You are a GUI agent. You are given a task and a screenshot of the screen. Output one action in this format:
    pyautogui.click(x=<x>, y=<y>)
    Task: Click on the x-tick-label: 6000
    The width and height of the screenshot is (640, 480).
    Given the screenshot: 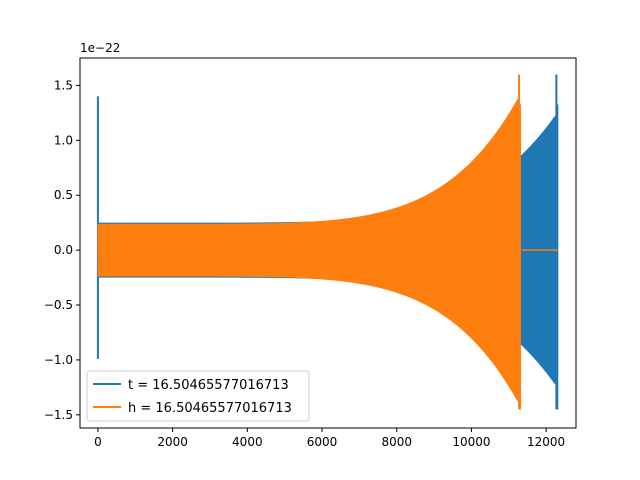 What is the action you would take?
    pyautogui.click(x=322, y=442)
    